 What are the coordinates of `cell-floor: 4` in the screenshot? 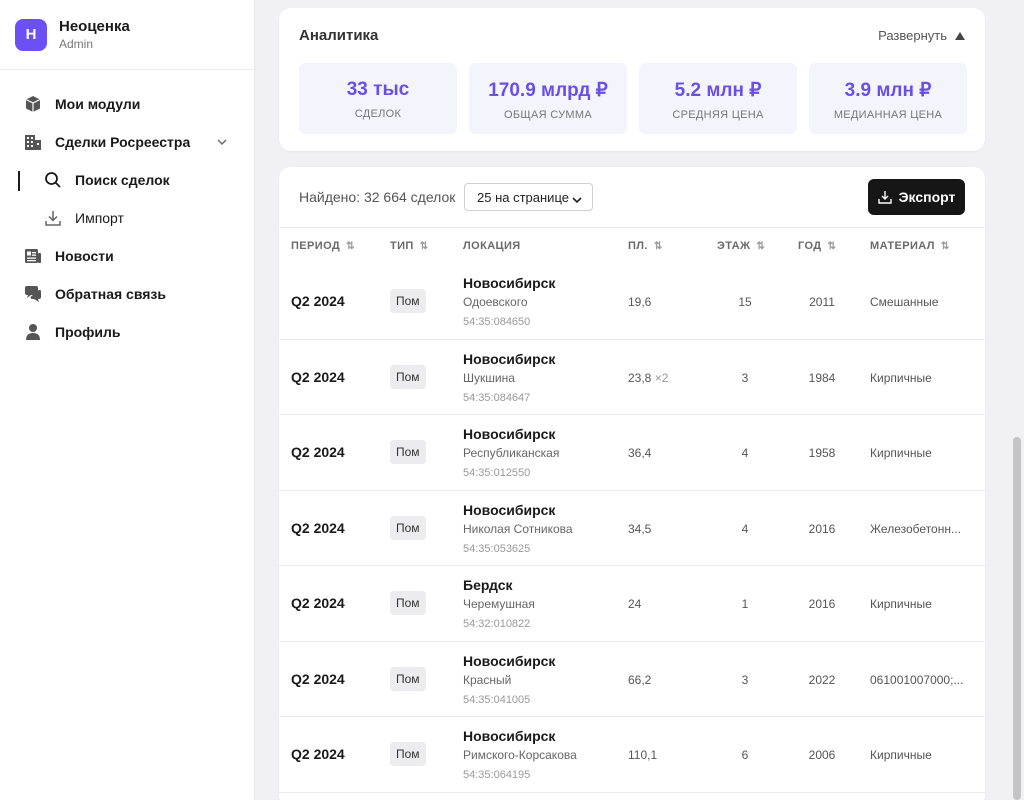 It's located at (745, 528).